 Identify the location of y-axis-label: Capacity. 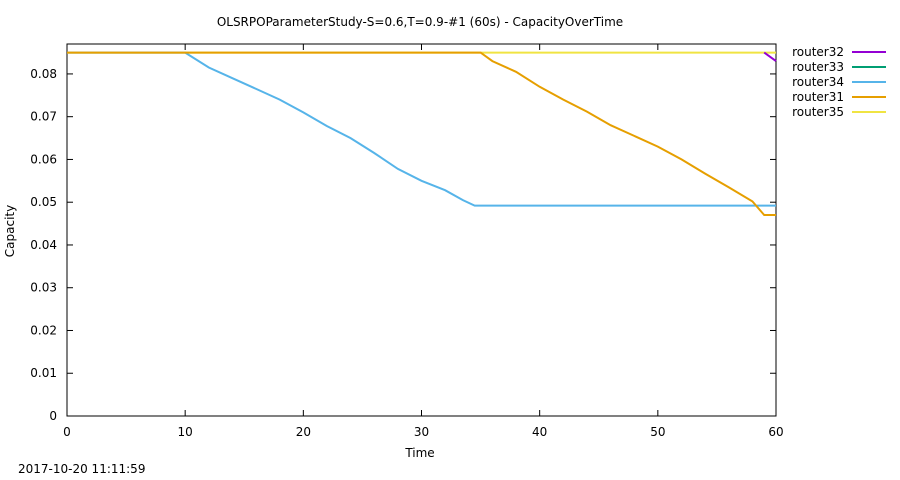
(10, 231).